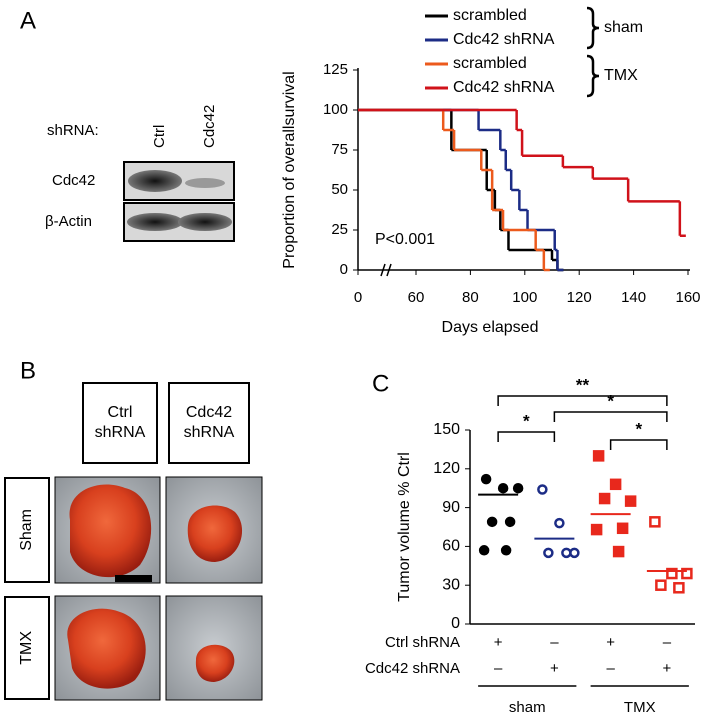 Image resolution: width=705 pixels, height=719 pixels. I want to click on table-row-label: Cdc42 shRNA, so click(412, 668).